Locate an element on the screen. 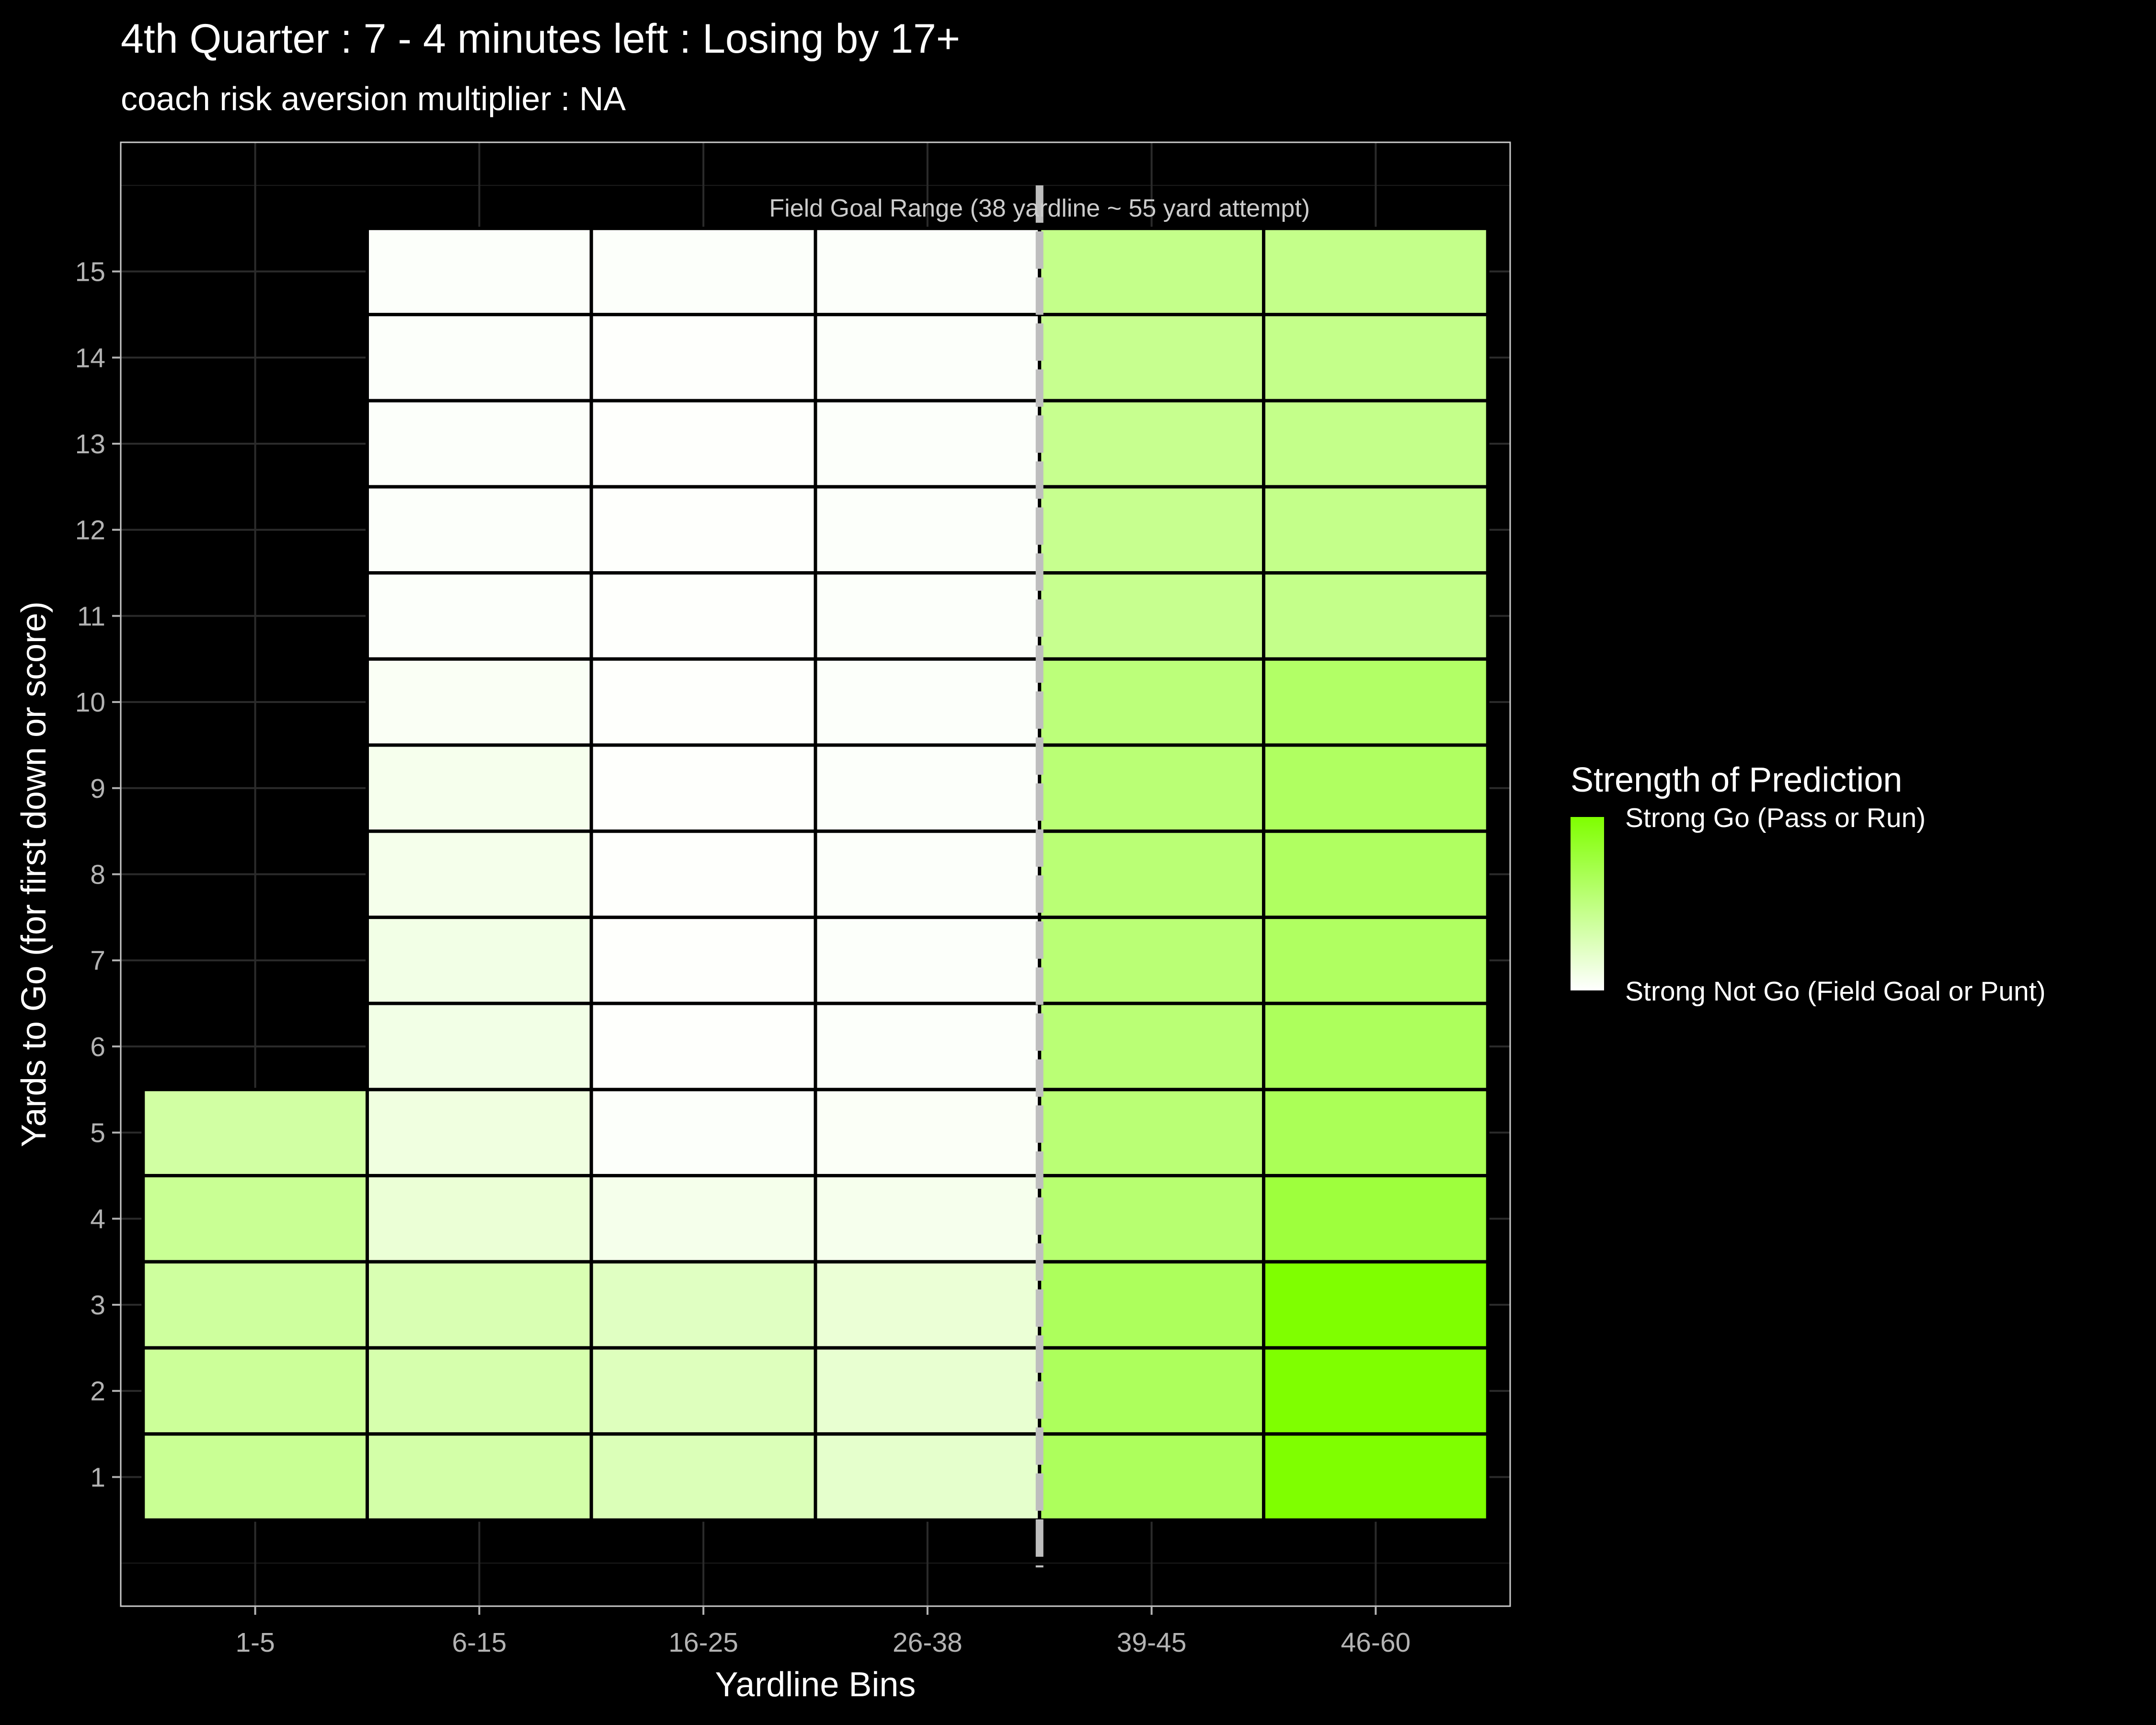 The width and height of the screenshot is (2156, 1725). legend-colorbar is located at coordinates (1587, 903).